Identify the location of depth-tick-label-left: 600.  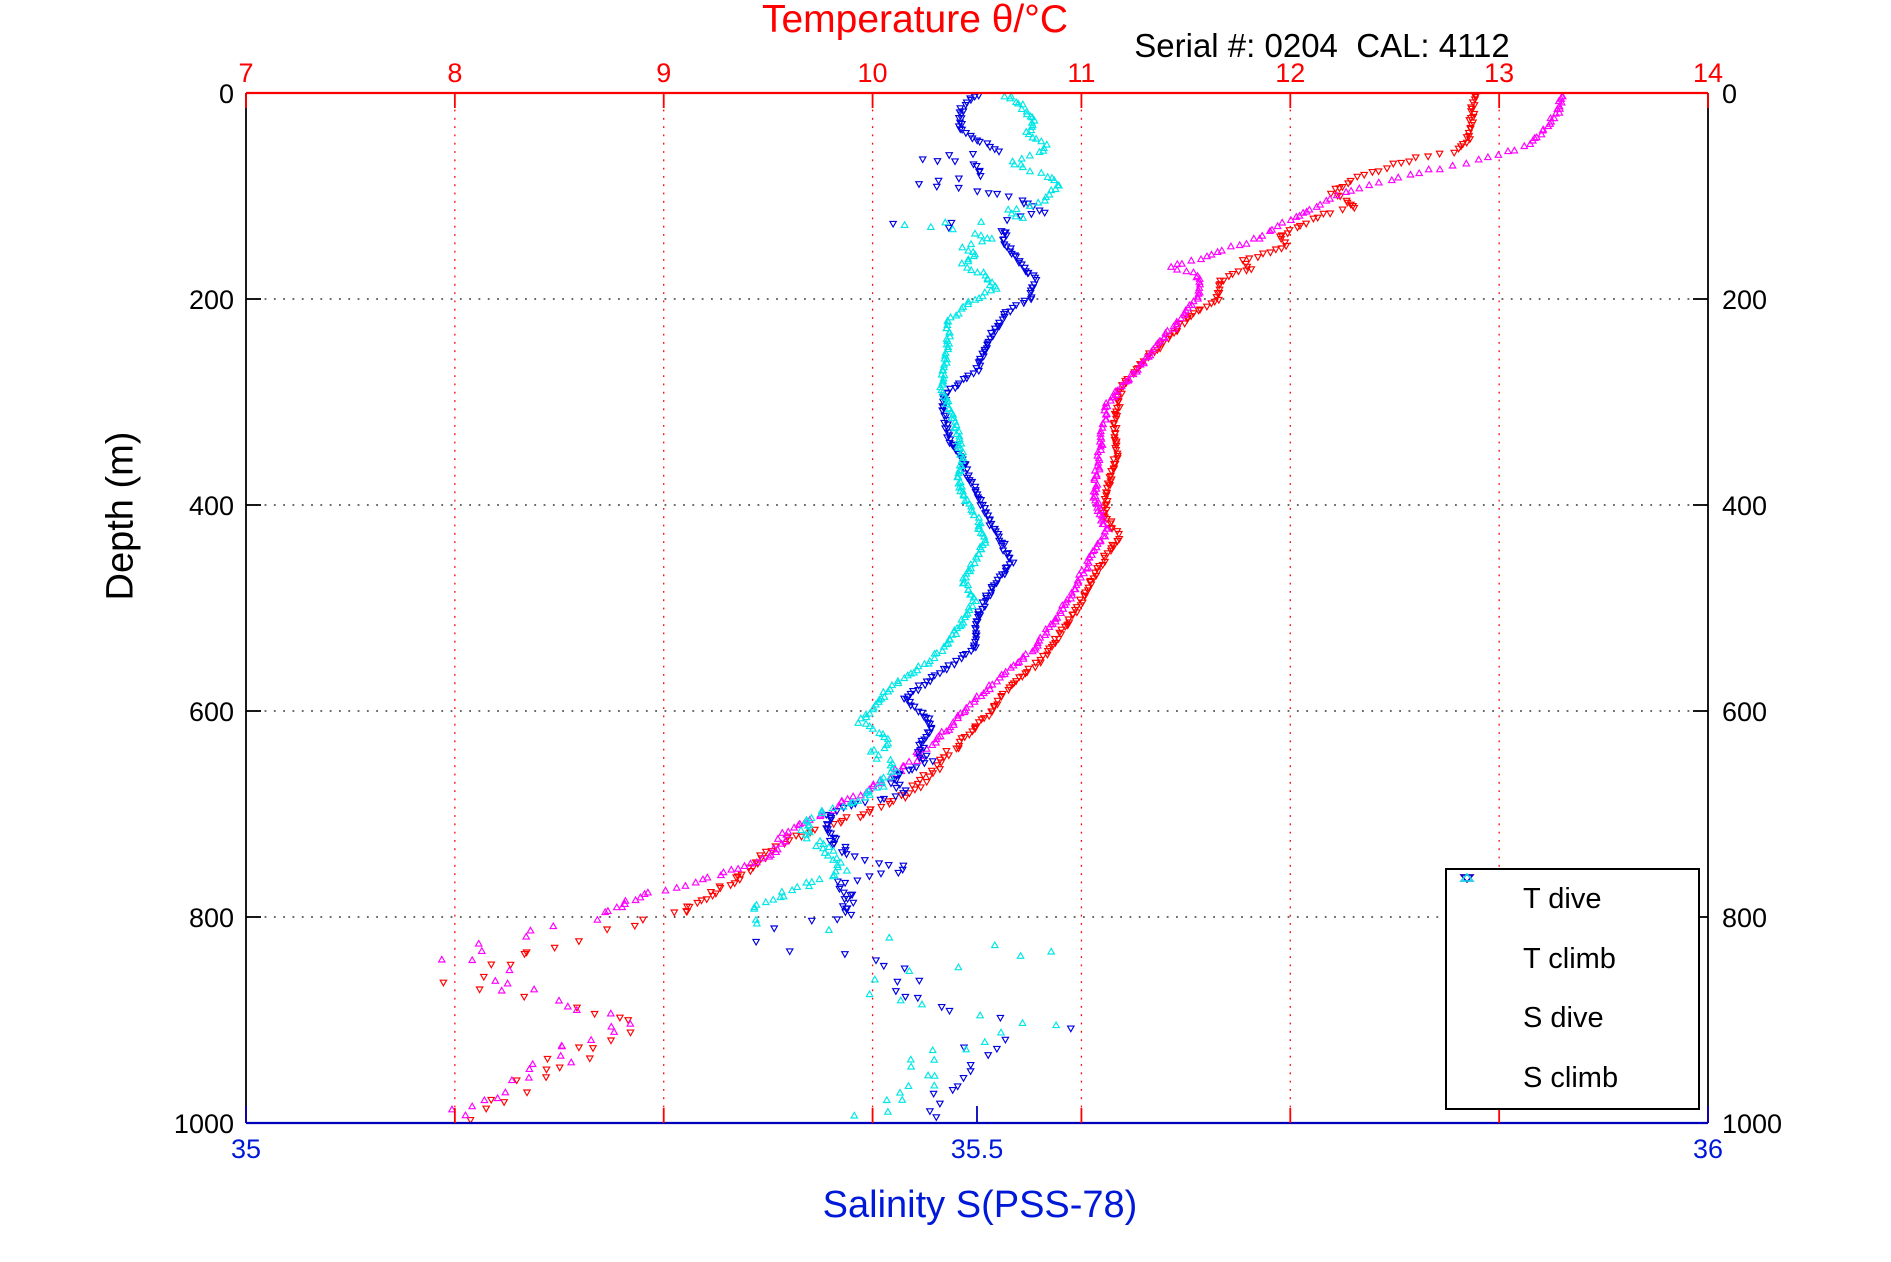
(211, 712).